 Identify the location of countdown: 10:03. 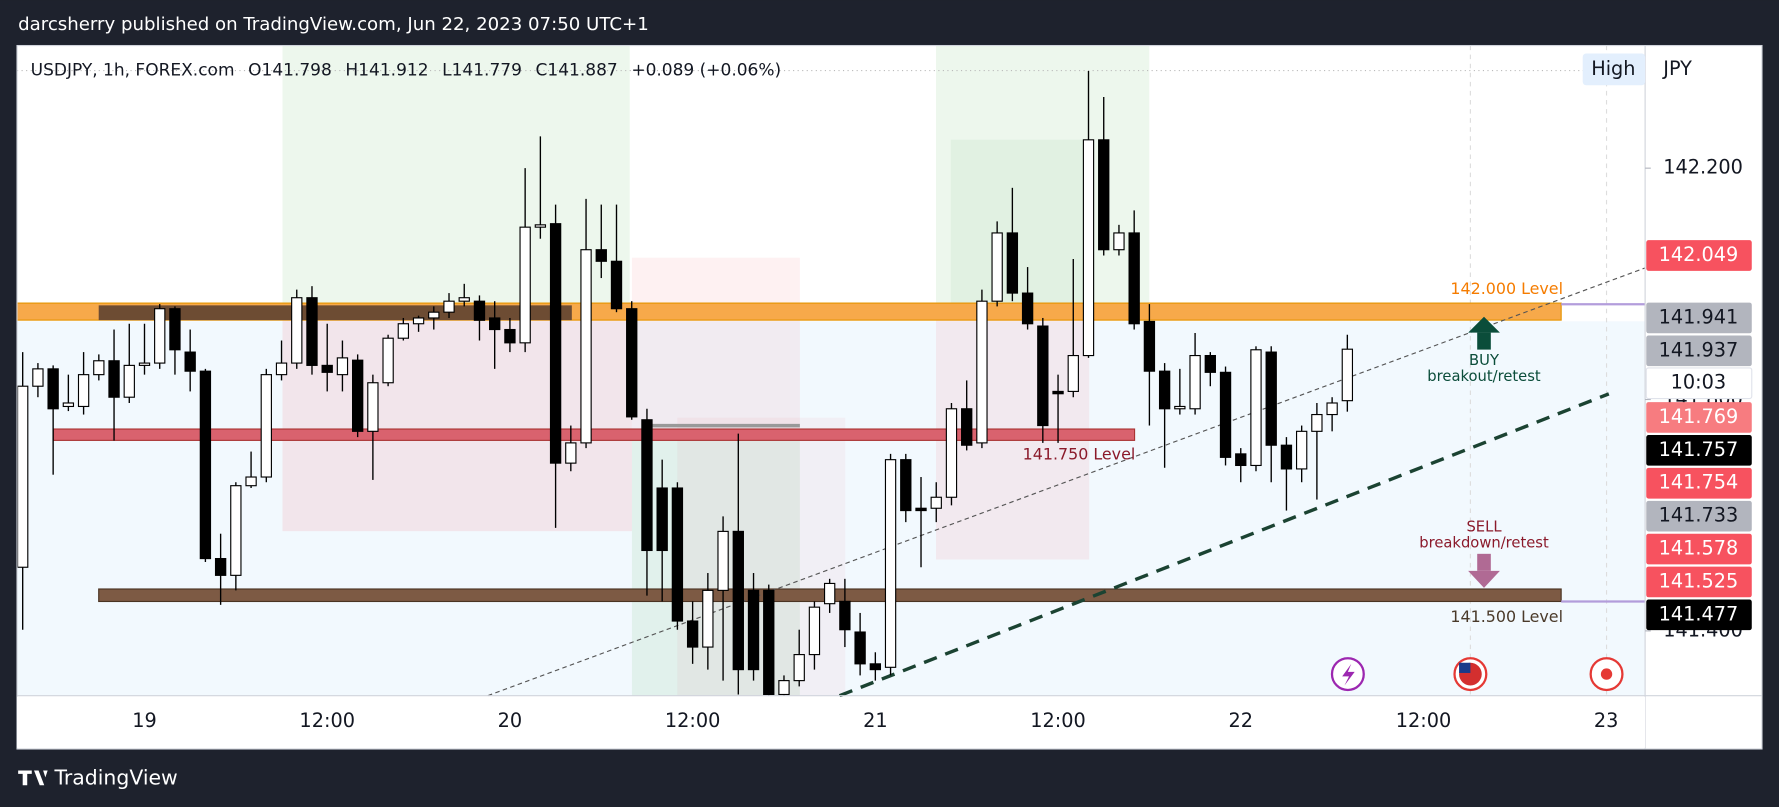
(1699, 382).